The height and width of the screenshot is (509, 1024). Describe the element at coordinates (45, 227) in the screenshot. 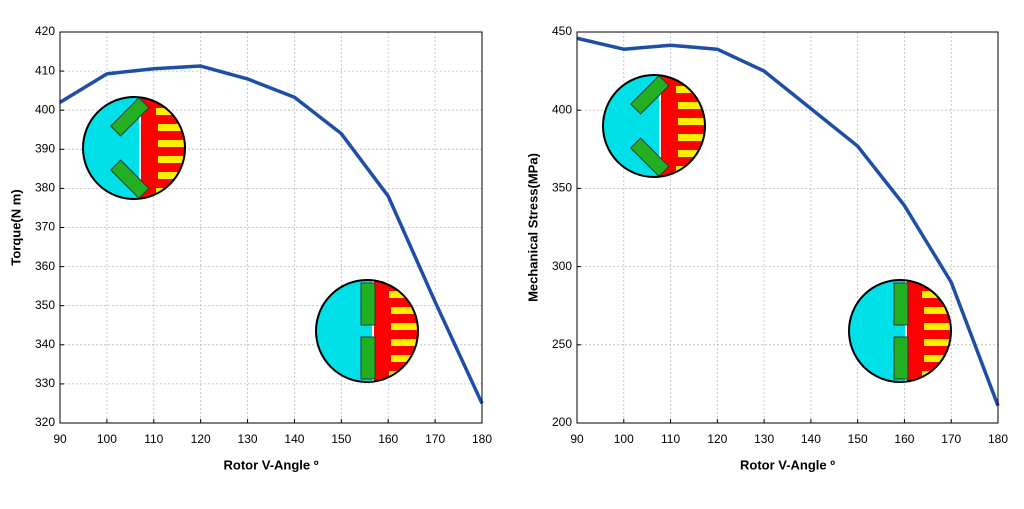

I see `y-tick-label: 370` at that location.